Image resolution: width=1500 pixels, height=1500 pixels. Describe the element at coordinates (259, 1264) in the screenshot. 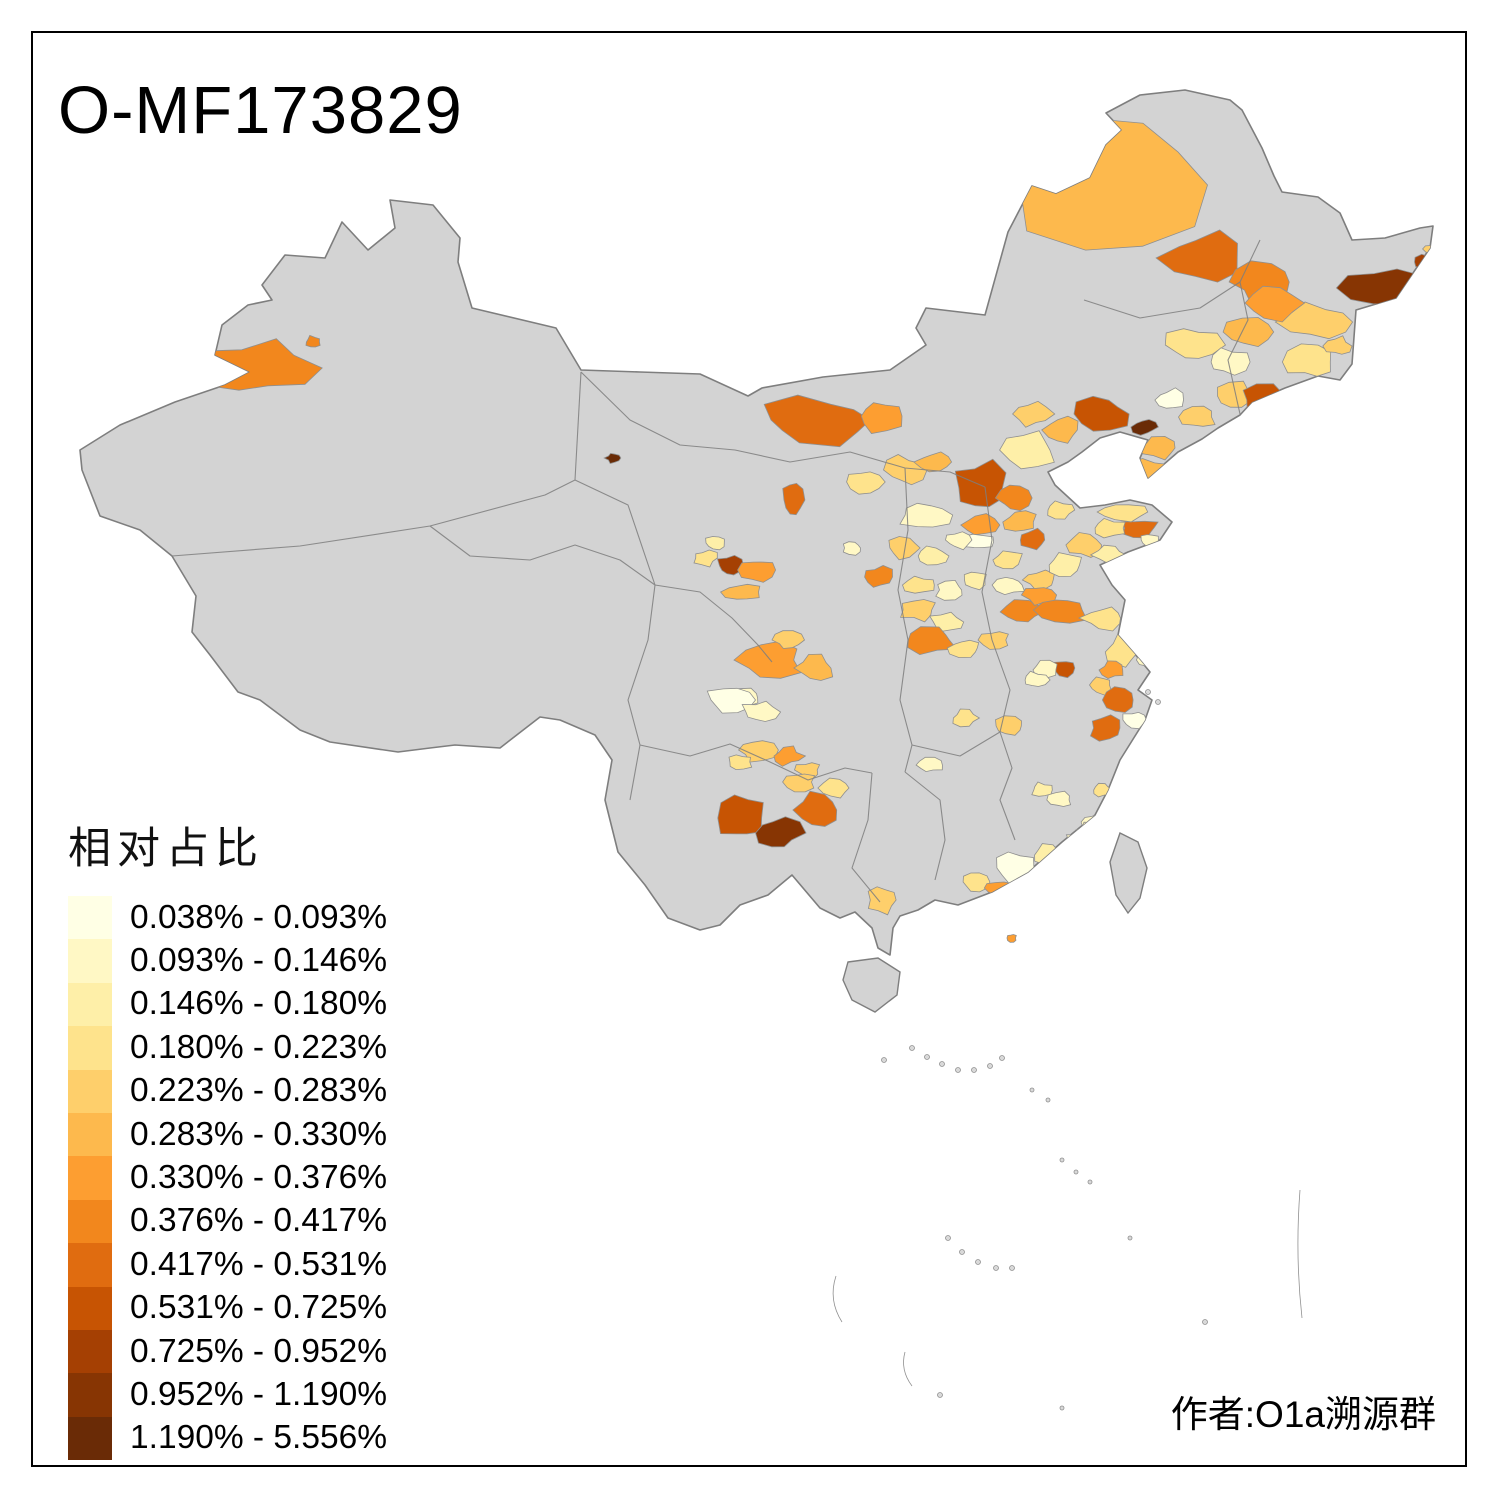

I see `legend-label: 0.417% - 0.531%` at that location.